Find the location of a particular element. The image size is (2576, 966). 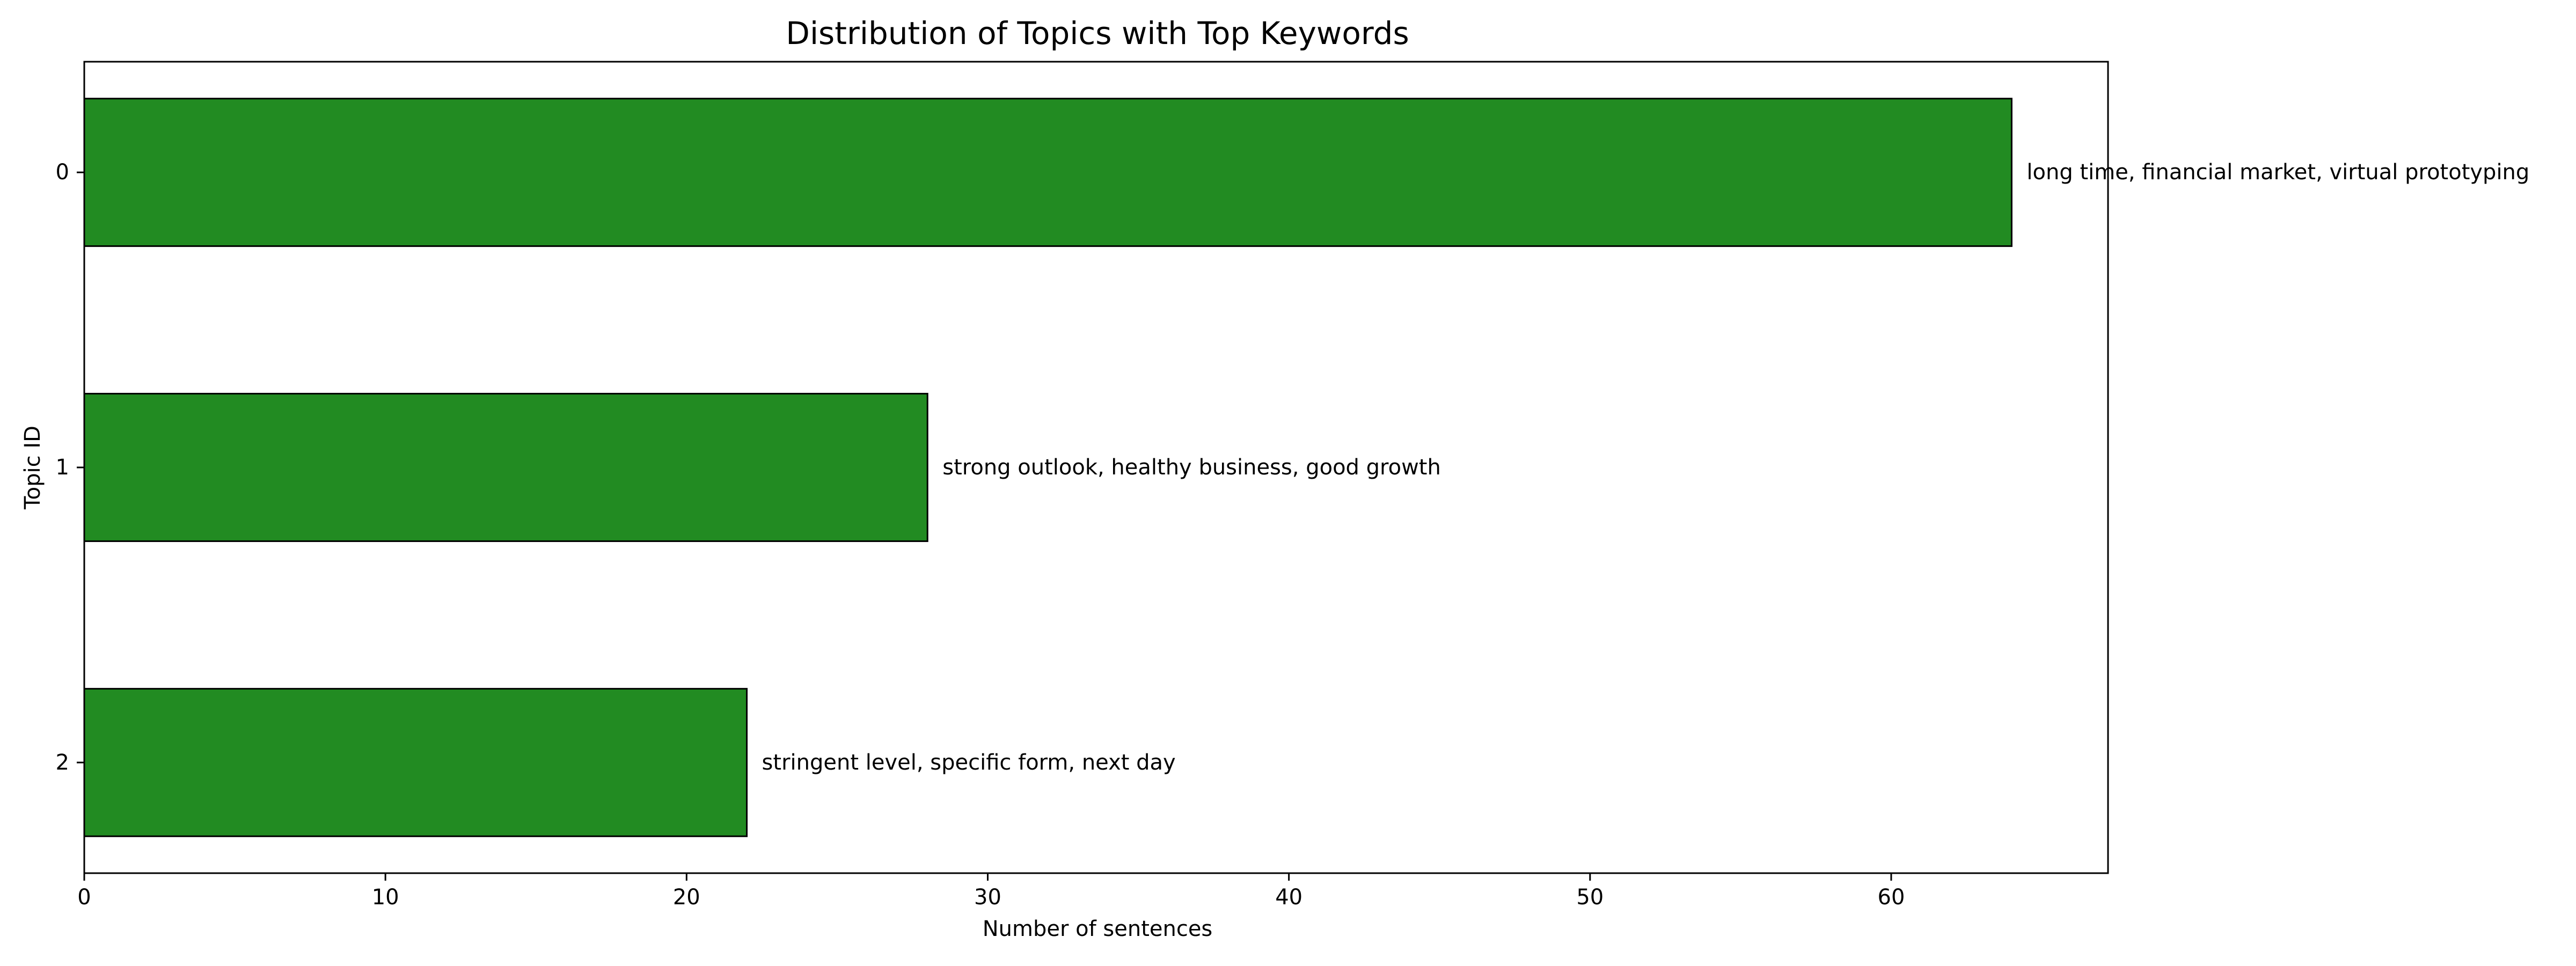

y-tick-label: 0 is located at coordinates (62, 172).